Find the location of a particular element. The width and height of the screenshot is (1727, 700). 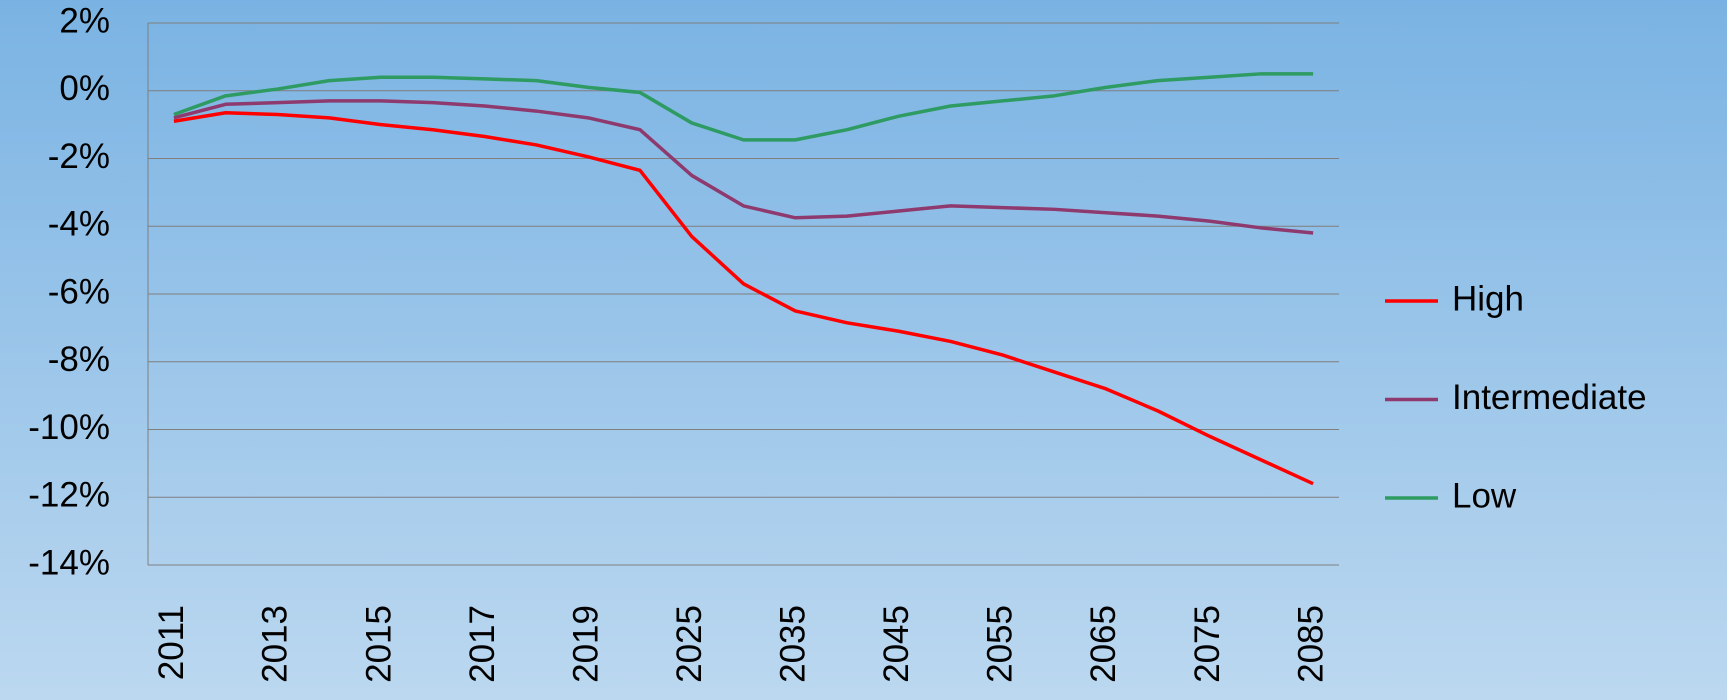

y-tick-label: -12% is located at coordinates (69, 495).